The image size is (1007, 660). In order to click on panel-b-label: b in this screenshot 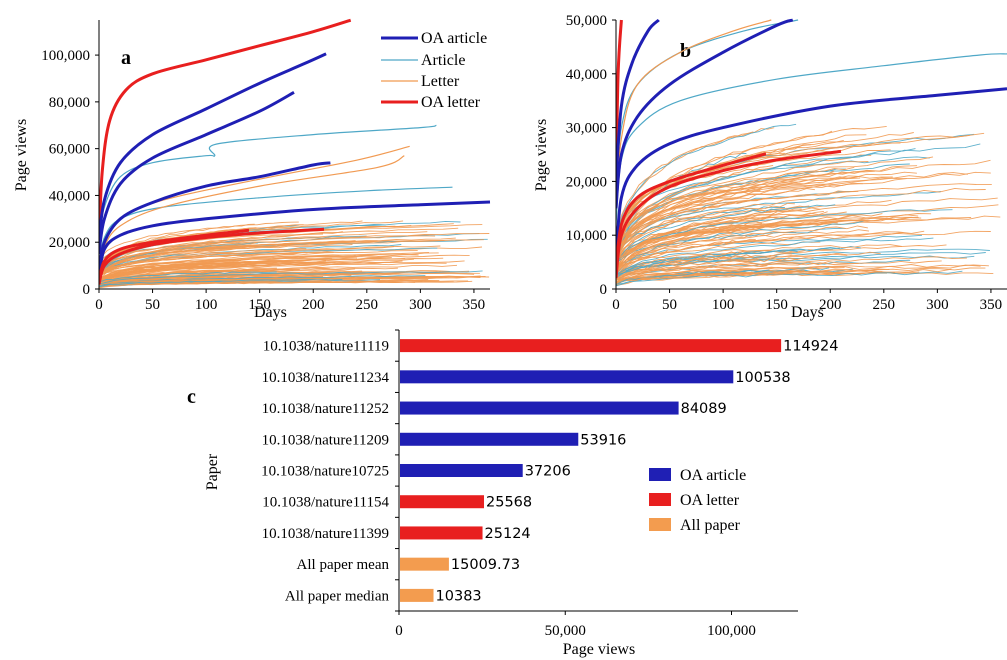, I will do `click(685, 51)`.